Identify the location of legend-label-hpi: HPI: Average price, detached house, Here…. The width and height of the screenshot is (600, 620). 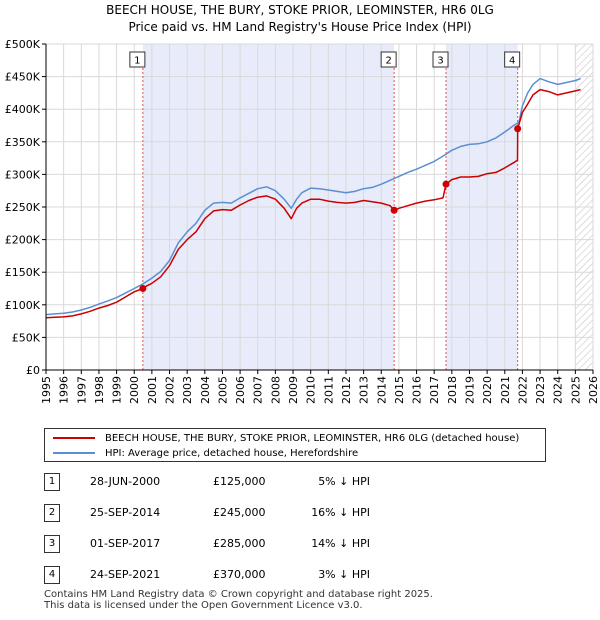
(232, 453).